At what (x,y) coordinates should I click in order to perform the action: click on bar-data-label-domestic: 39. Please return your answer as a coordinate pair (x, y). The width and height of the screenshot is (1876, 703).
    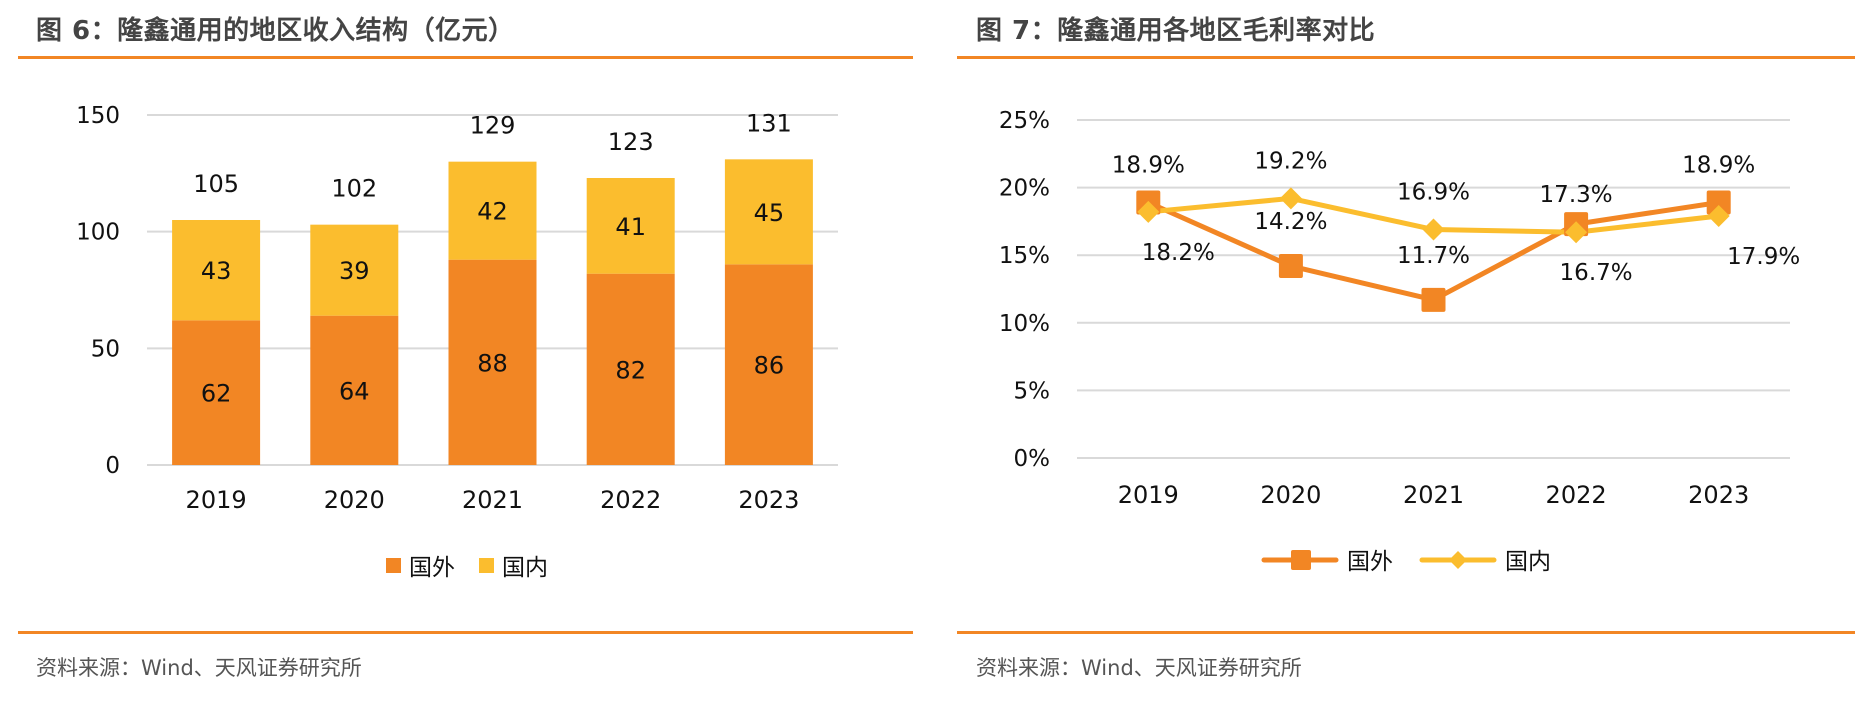
    Looking at the image, I should click on (354, 271).